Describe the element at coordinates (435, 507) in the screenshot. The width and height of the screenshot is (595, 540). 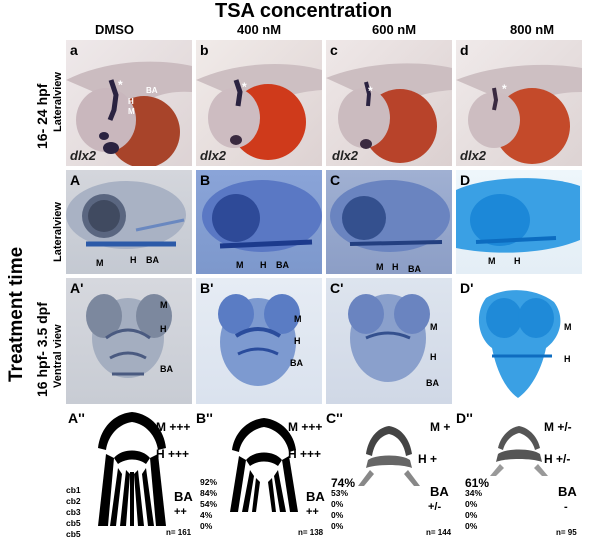
I see `ba-score-C: +/-` at that location.